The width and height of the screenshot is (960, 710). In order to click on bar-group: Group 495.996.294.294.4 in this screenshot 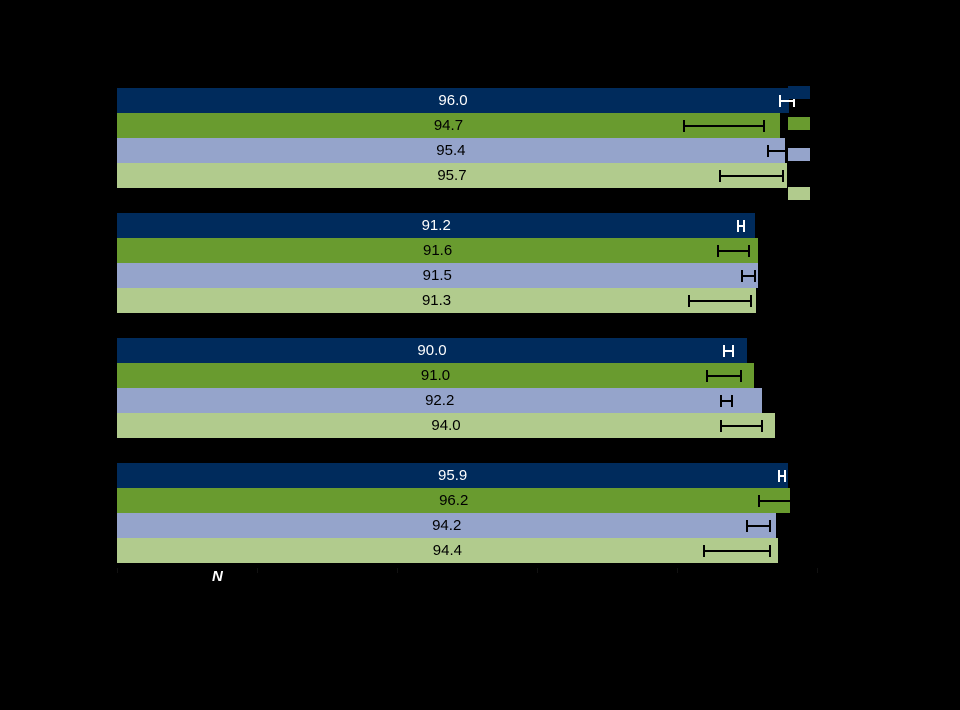, I will do `click(467, 513)`.